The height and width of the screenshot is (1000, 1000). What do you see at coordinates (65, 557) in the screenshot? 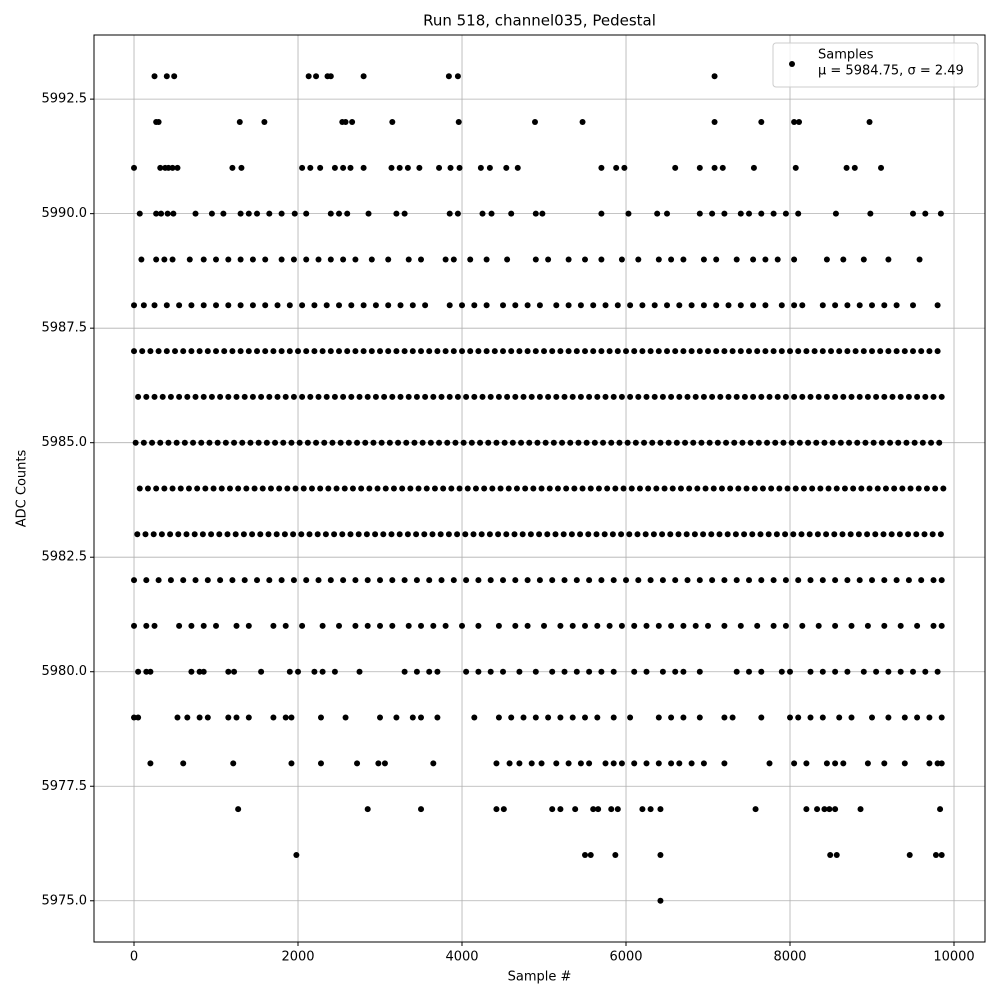
I see `y-tick-label: 5982.5` at bounding box center [65, 557].